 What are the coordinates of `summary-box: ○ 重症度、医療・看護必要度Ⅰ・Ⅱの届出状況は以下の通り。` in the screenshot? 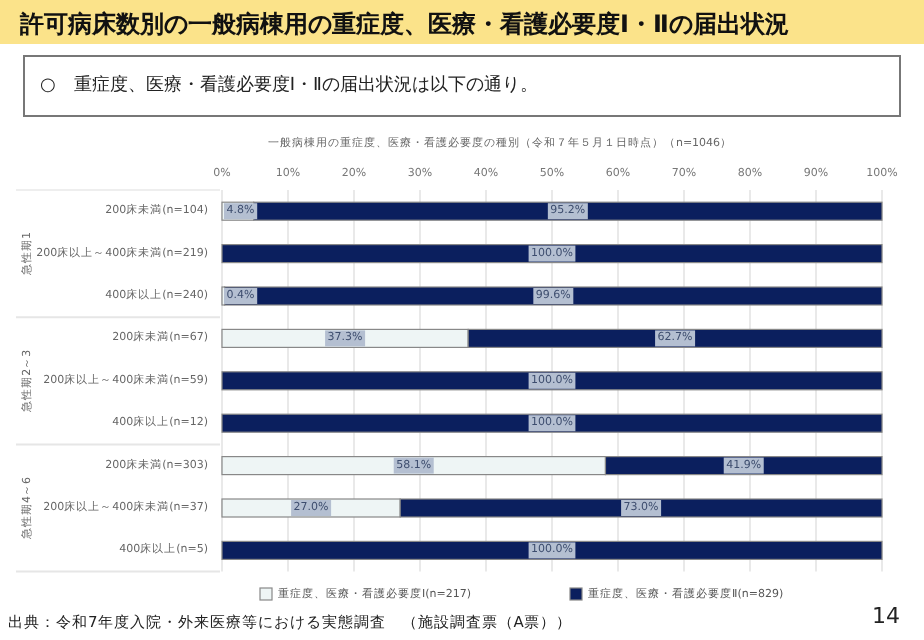 It's located at (462, 86).